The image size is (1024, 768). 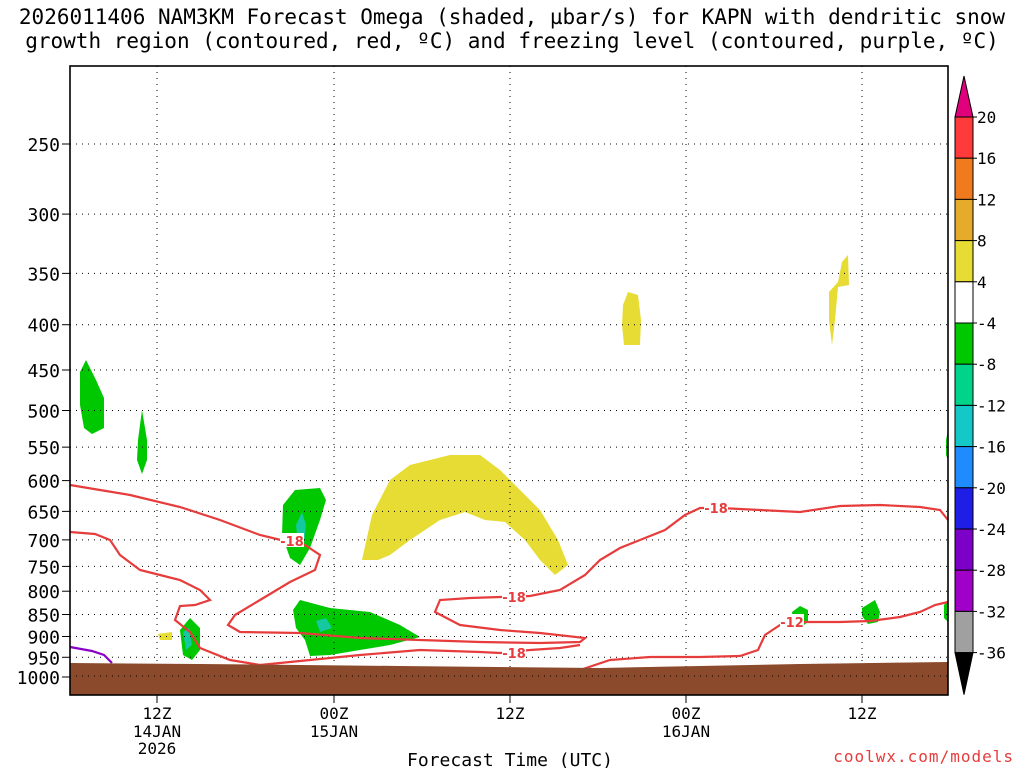 I want to click on terrain-fill, so click(x=509, y=678).